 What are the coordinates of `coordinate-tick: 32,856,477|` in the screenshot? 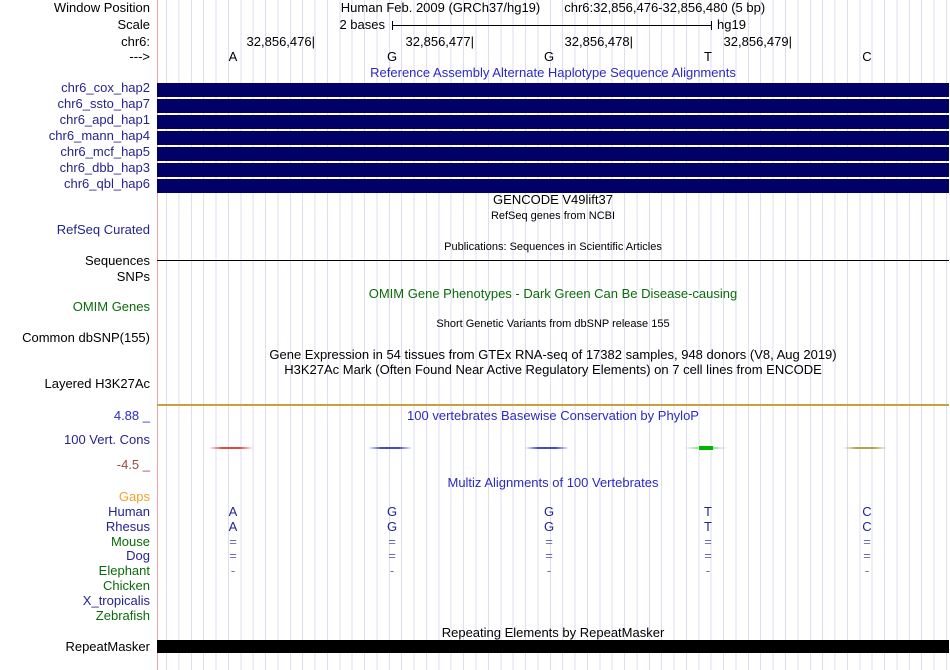 It's located at (439, 41).